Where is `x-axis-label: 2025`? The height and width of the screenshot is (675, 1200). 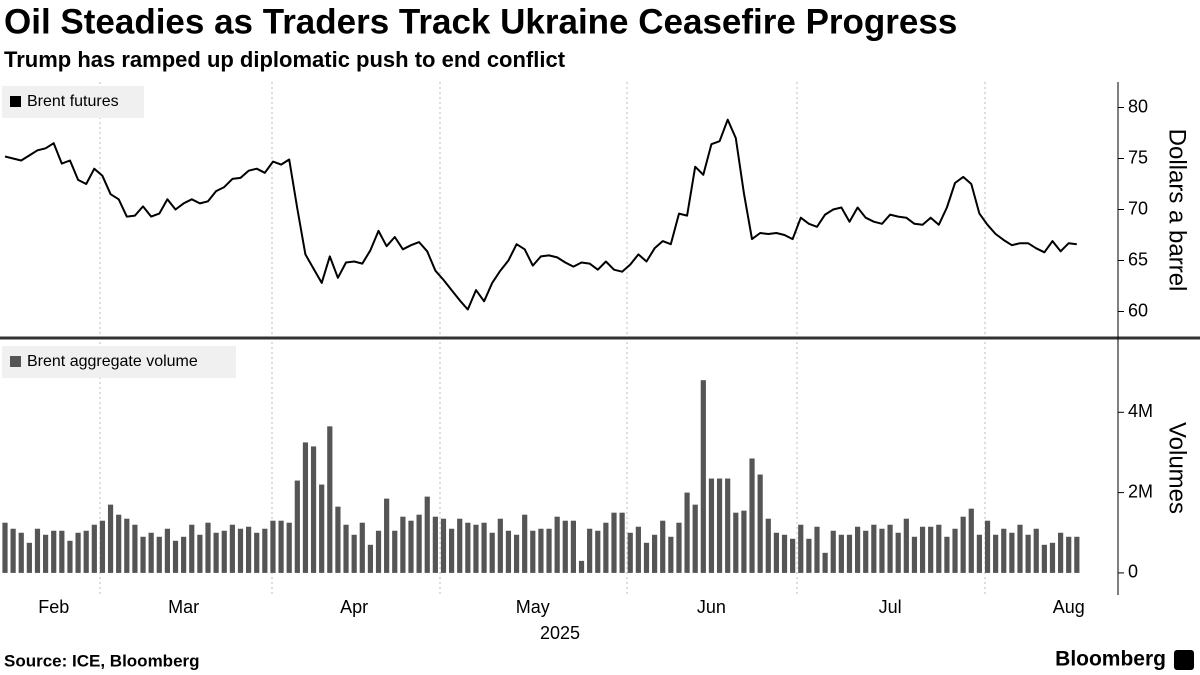
x-axis-label: 2025 is located at coordinates (560, 633).